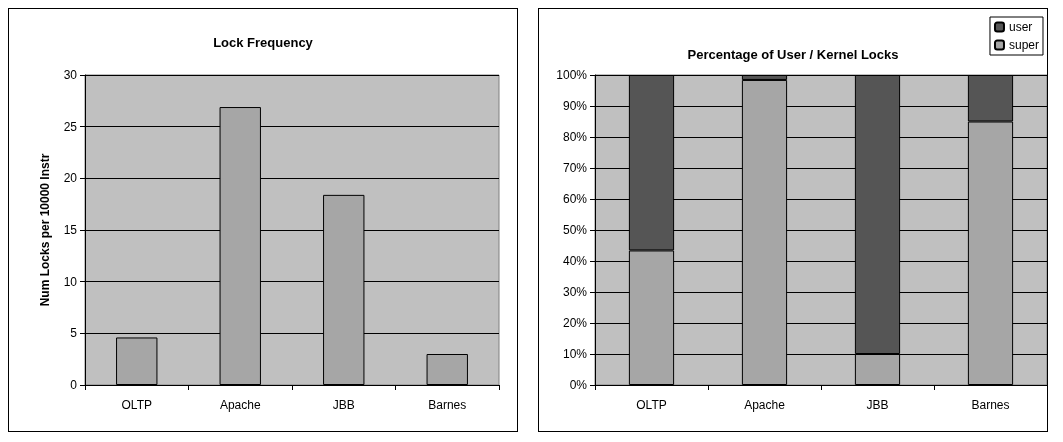 This screenshot has width=1063, height=442. Describe the element at coordinates (1020, 27) in the screenshot. I see `legend-label: user` at that location.